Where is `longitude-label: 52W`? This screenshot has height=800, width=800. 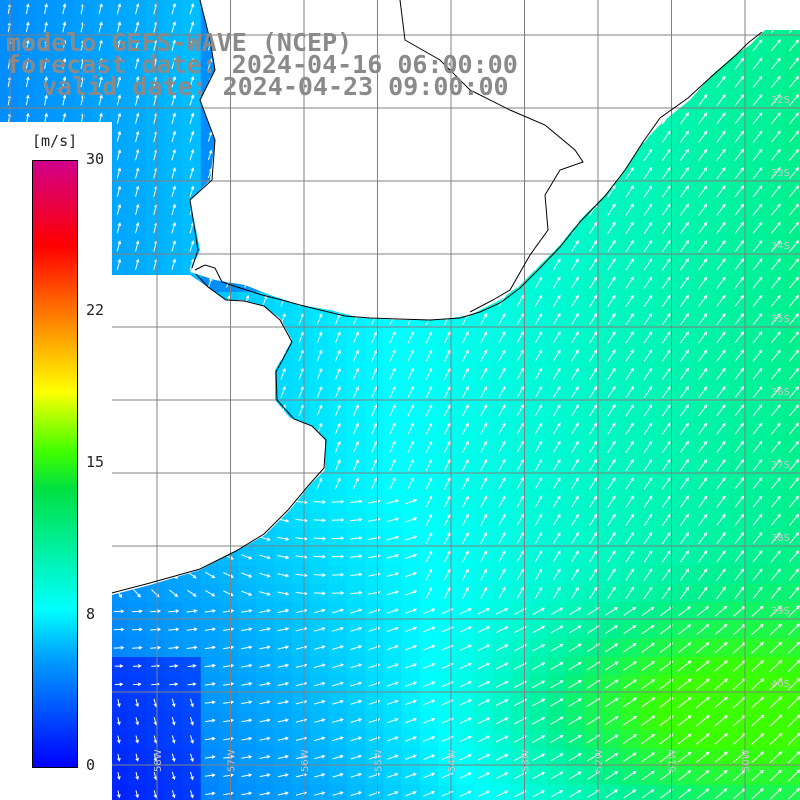 longitude-label: 52W is located at coordinates (599, 760).